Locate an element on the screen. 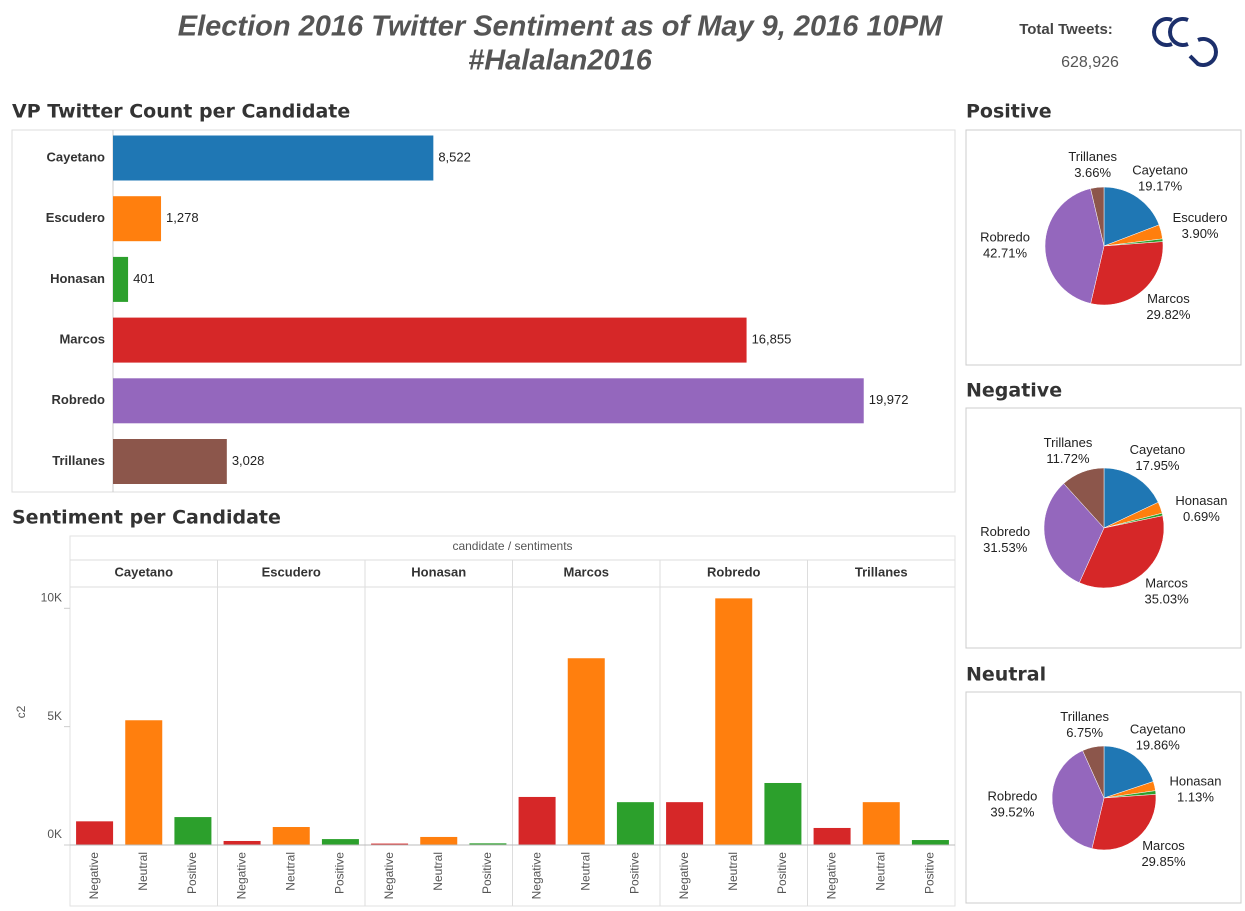 The height and width of the screenshot is (911, 1245). category-label: Honasan is located at coordinates (77, 278).